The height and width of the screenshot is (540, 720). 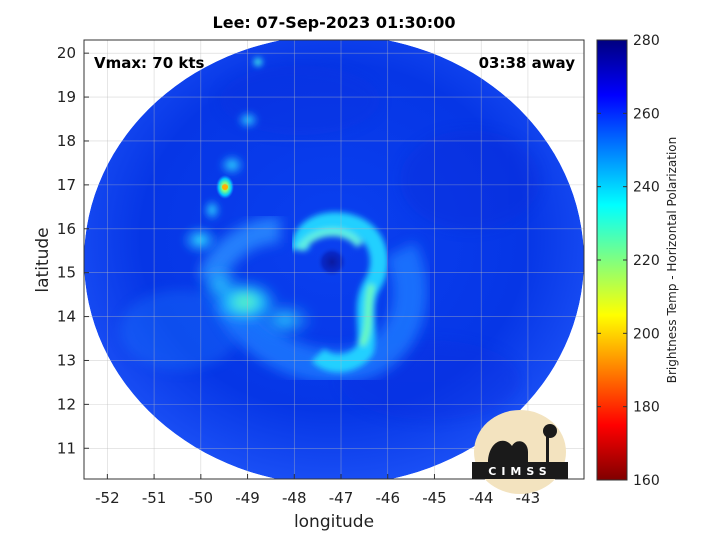 What do you see at coordinates (334, 22) in the screenshot?
I see `chart-title: Lee: 07-Sep-2023 01:30:00` at bounding box center [334, 22].